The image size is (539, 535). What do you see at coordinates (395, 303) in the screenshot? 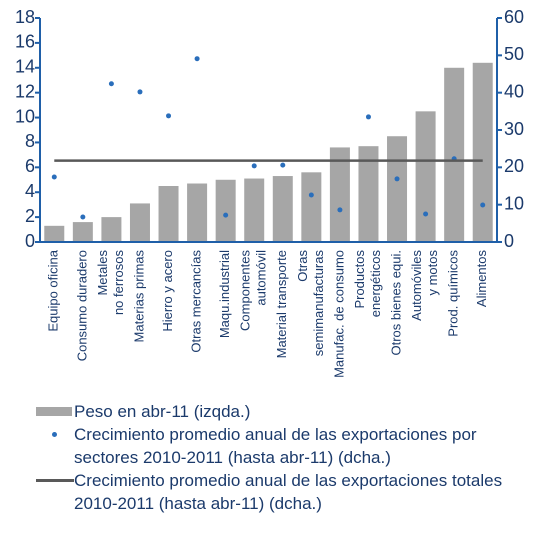
I see `x-tick-label: Otros bienes equi.` at bounding box center [395, 303].